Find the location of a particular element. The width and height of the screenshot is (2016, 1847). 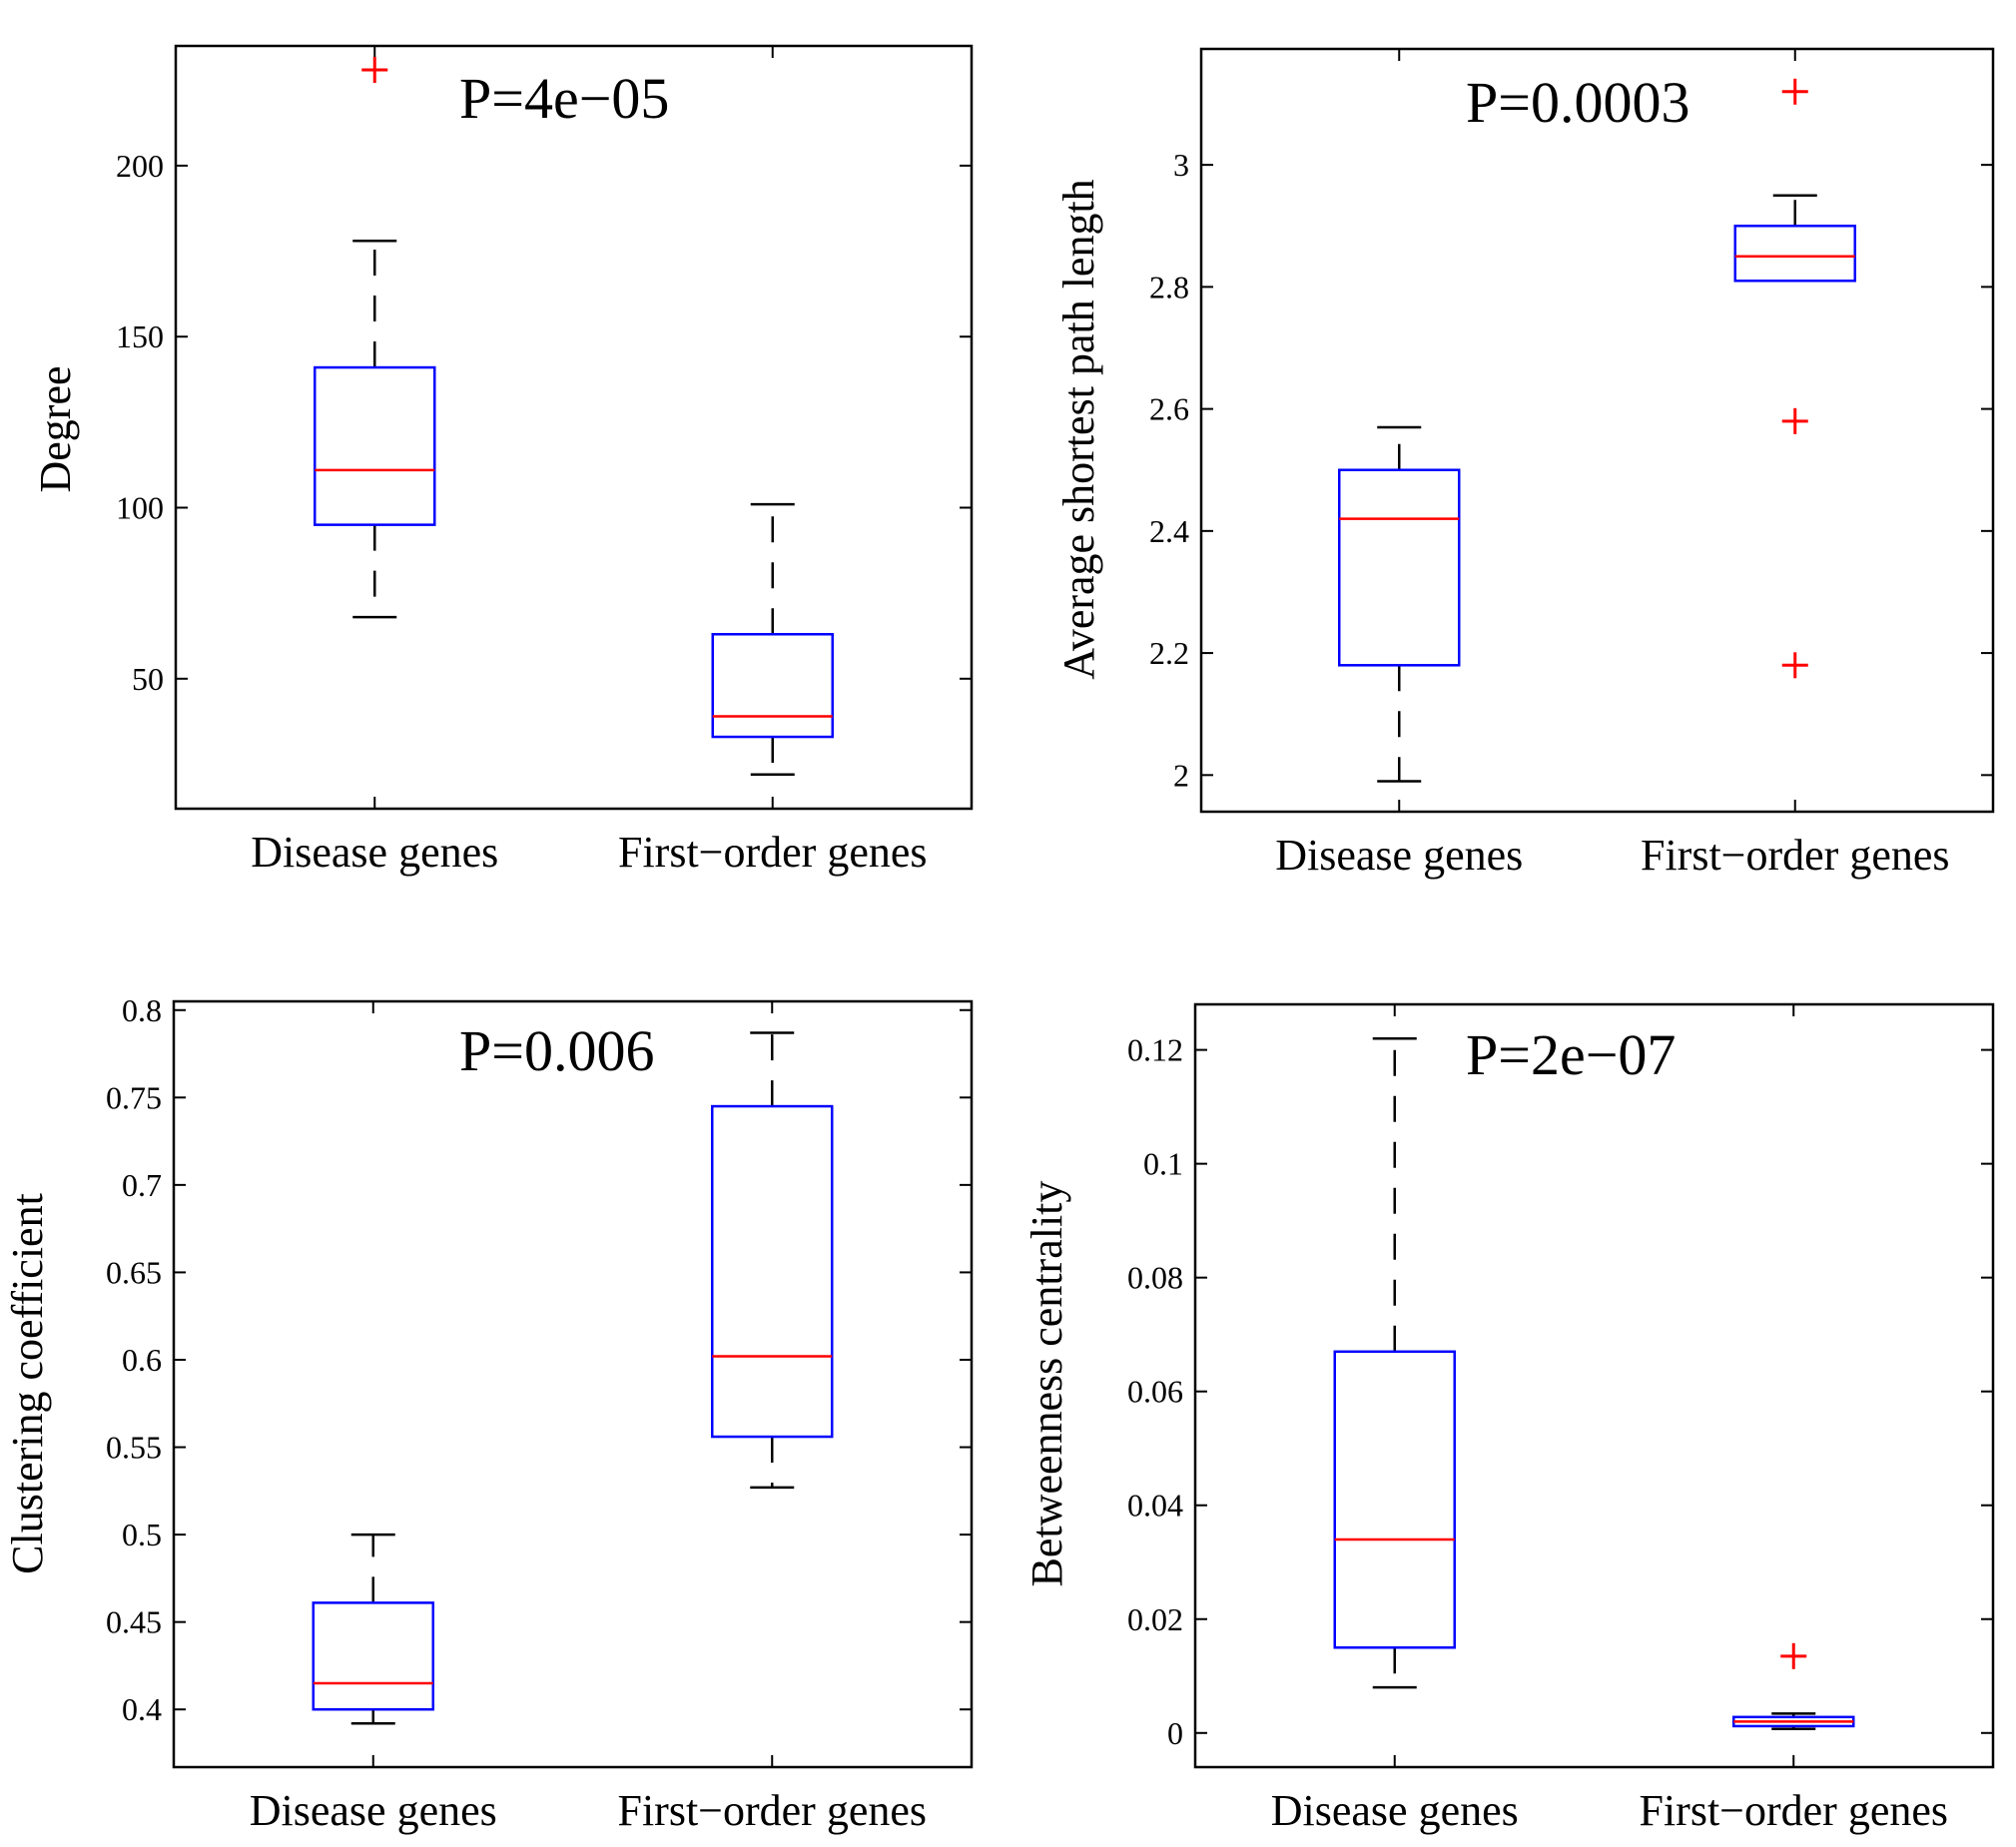

y-tick-label: 0.6 is located at coordinates (142, 1360).